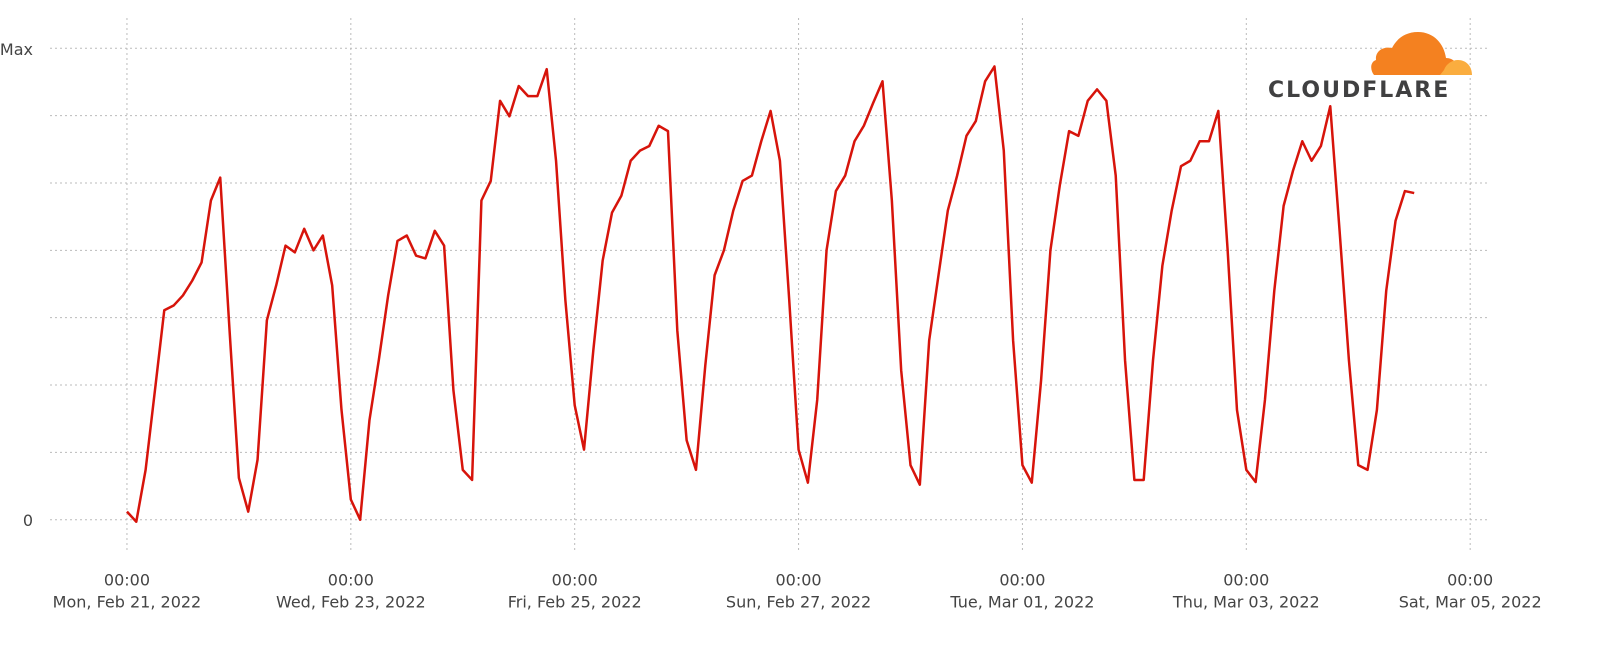 The width and height of the screenshot is (1600, 658). Describe the element at coordinates (1470, 602) in the screenshot. I see `x-tick-label: Sat, Mar 05, 2022` at that location.